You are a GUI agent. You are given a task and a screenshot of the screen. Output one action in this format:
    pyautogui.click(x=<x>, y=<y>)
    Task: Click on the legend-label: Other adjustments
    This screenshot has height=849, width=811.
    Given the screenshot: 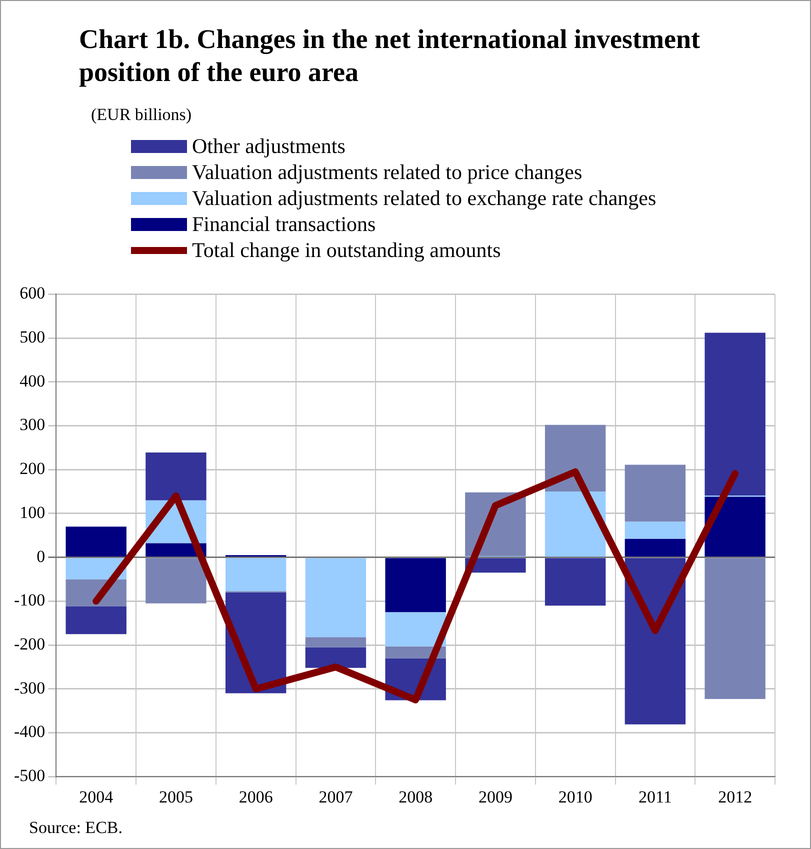 What is the action you would take?
    pyautogui.click(x=269, y=146)
    